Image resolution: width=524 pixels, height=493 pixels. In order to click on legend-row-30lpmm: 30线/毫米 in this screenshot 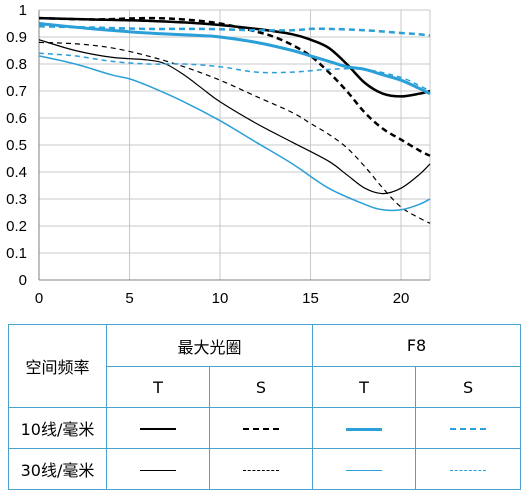, I will do `click(57, 469)`.